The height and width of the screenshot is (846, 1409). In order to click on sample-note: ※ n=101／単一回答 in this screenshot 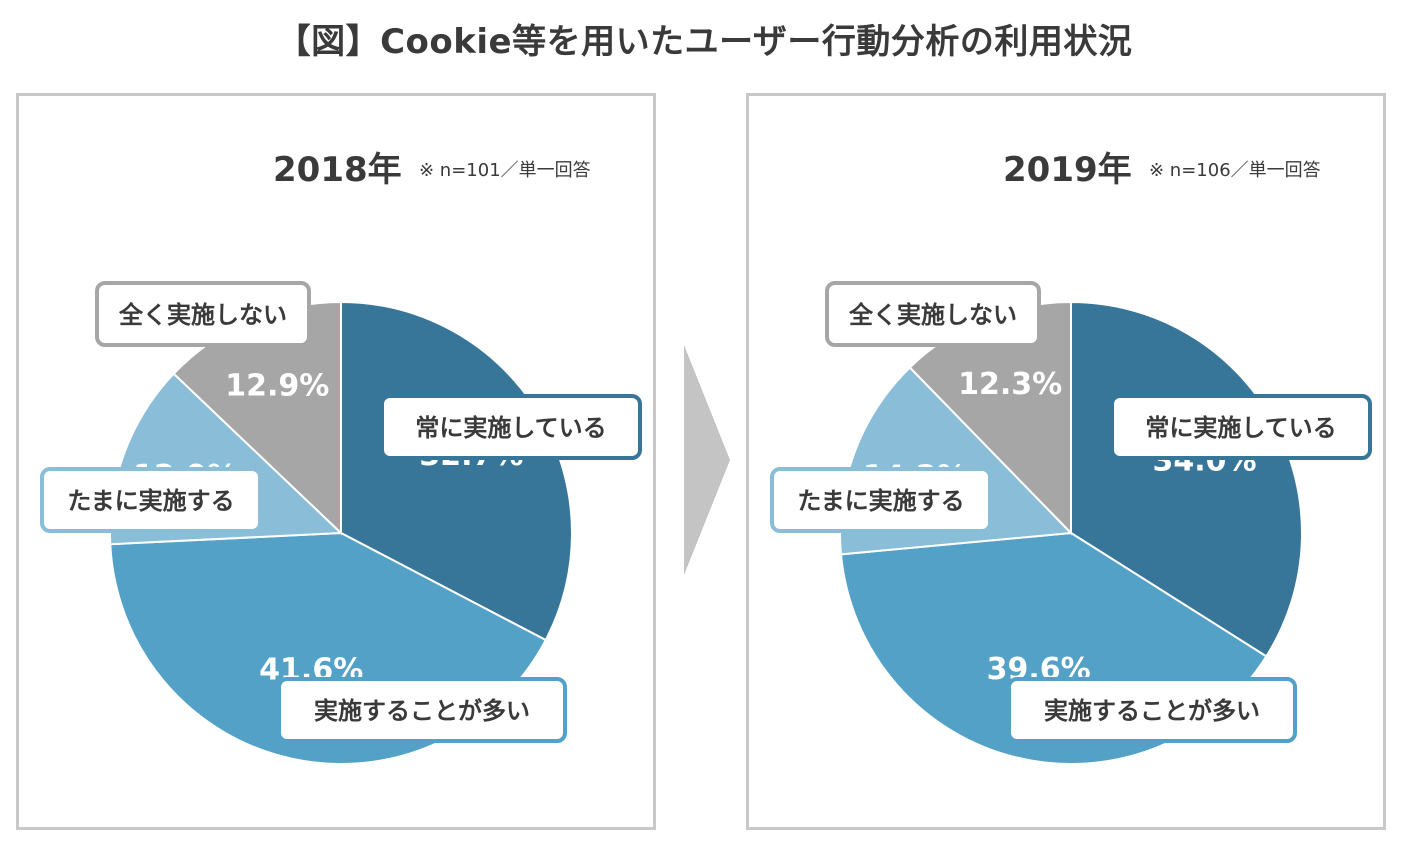, I will do `click(505, 170)`.